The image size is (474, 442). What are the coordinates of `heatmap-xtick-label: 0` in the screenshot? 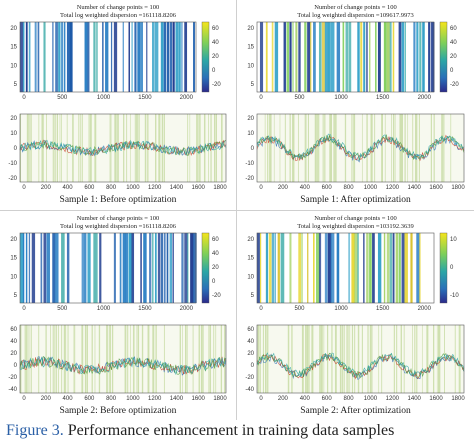 It's located at (261, 309).